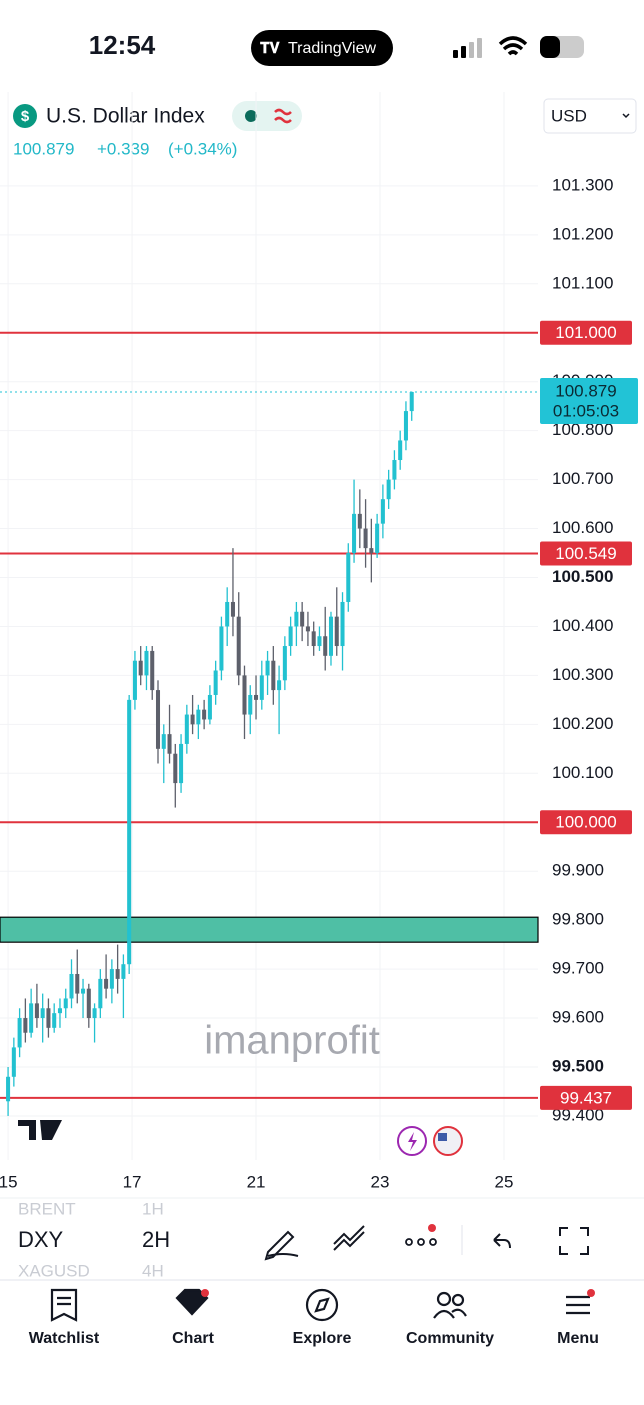 The height and width of the screenshot is (1405, 644). I want to click on x-tick-label: 17, so click(132, 1181).